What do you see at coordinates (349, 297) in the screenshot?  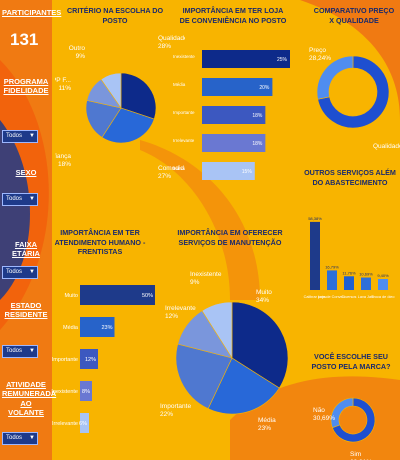 I see `bar-category-label: Diversos` at bounding box center [349, 297].